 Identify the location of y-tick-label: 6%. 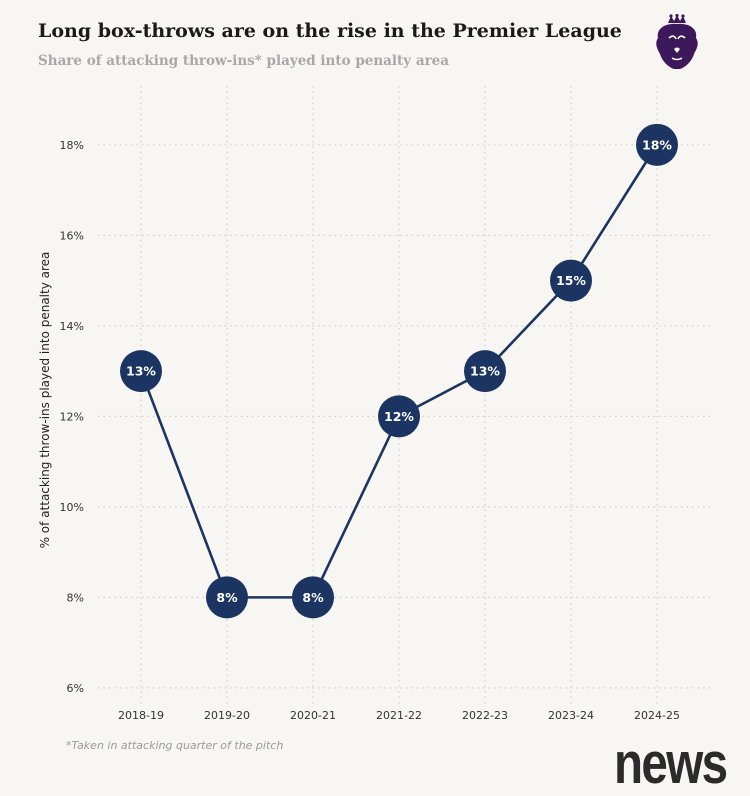
(75, 688).